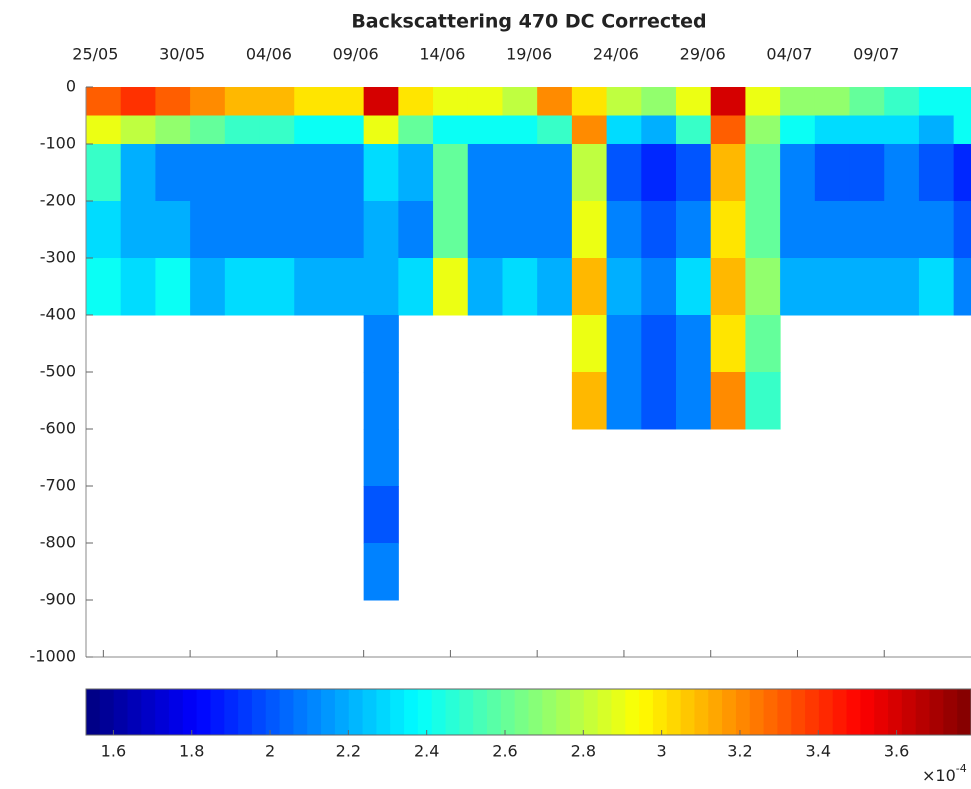 The height and width of the screenshot is (789, 971). What do you see at coordinates (71, 86) in the screenshot?
I see `y-tick-label: 0` at bounding box center [71, 86].